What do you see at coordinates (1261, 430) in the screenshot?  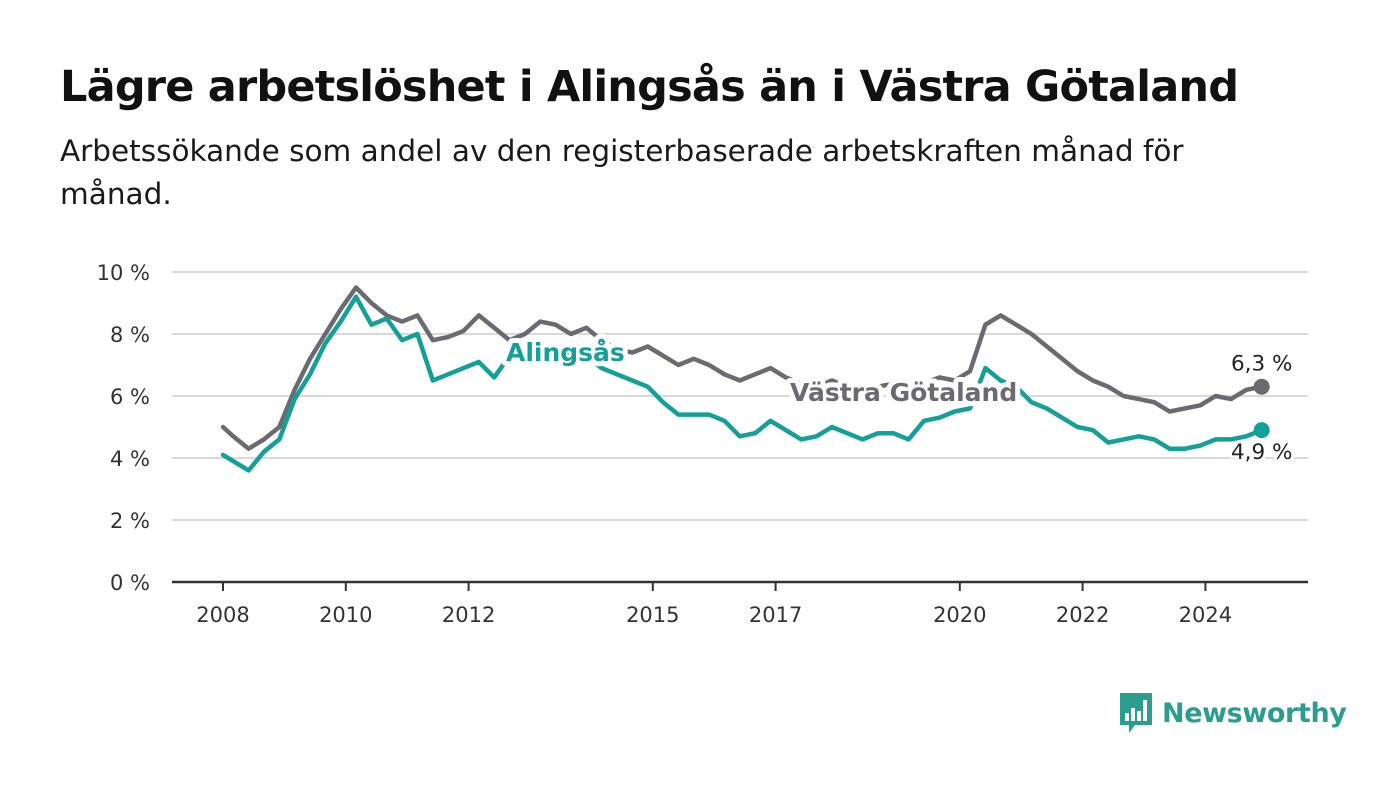 I see `end-point-alingsas` at bounding box center [1261, 430].